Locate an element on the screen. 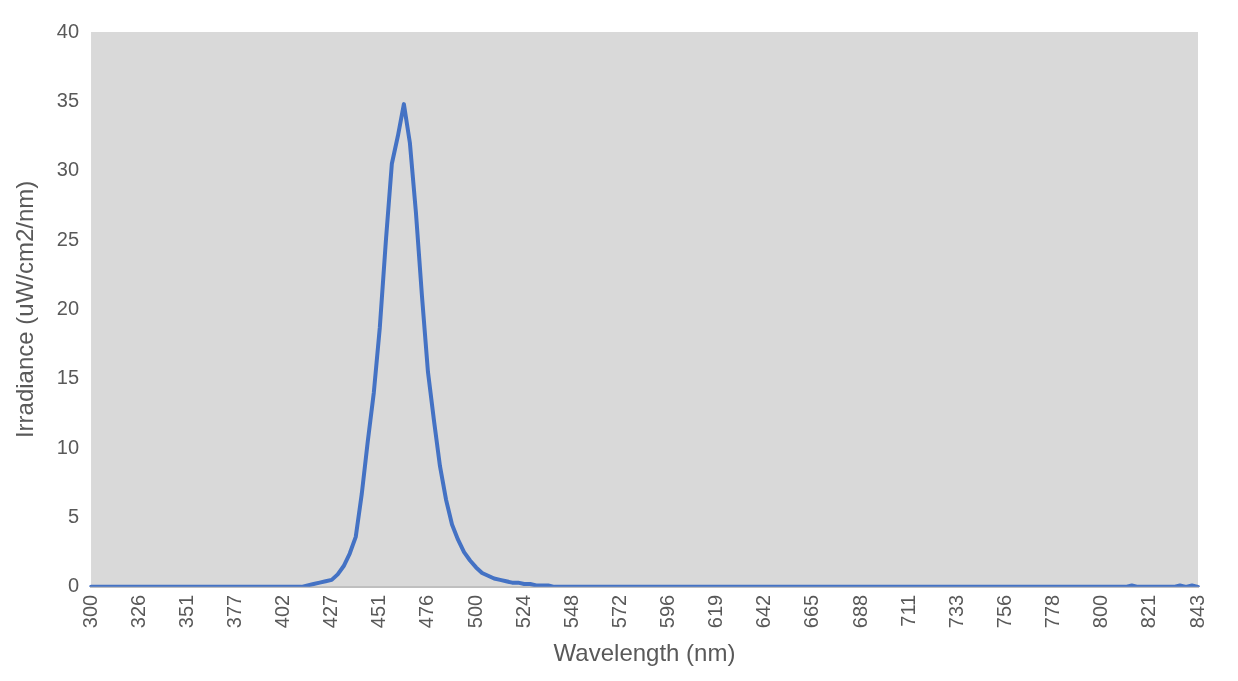 The image size is (1238, 681). y-tick-label: 20 is located at coordinates (68, 307).